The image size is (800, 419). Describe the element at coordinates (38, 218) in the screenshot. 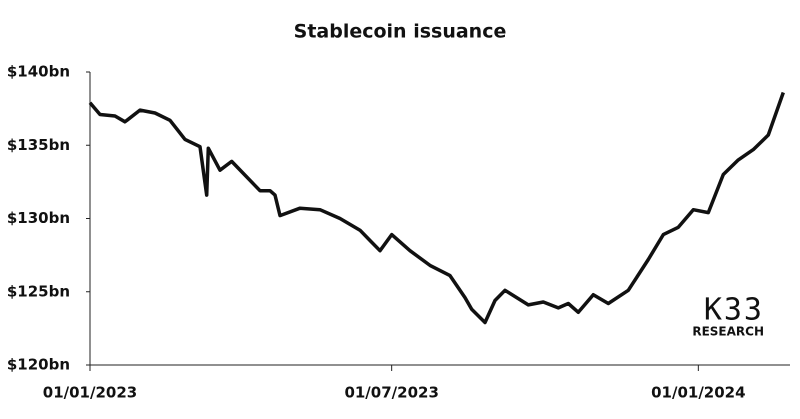

I see `y-tick-label: $130bn` at that location.